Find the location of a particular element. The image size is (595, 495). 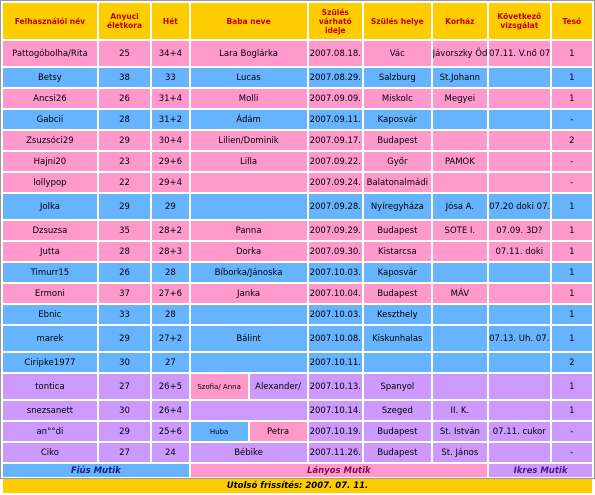

cell-baby-name: Bíborka/Jánoska is located at coordinates (248, 272).